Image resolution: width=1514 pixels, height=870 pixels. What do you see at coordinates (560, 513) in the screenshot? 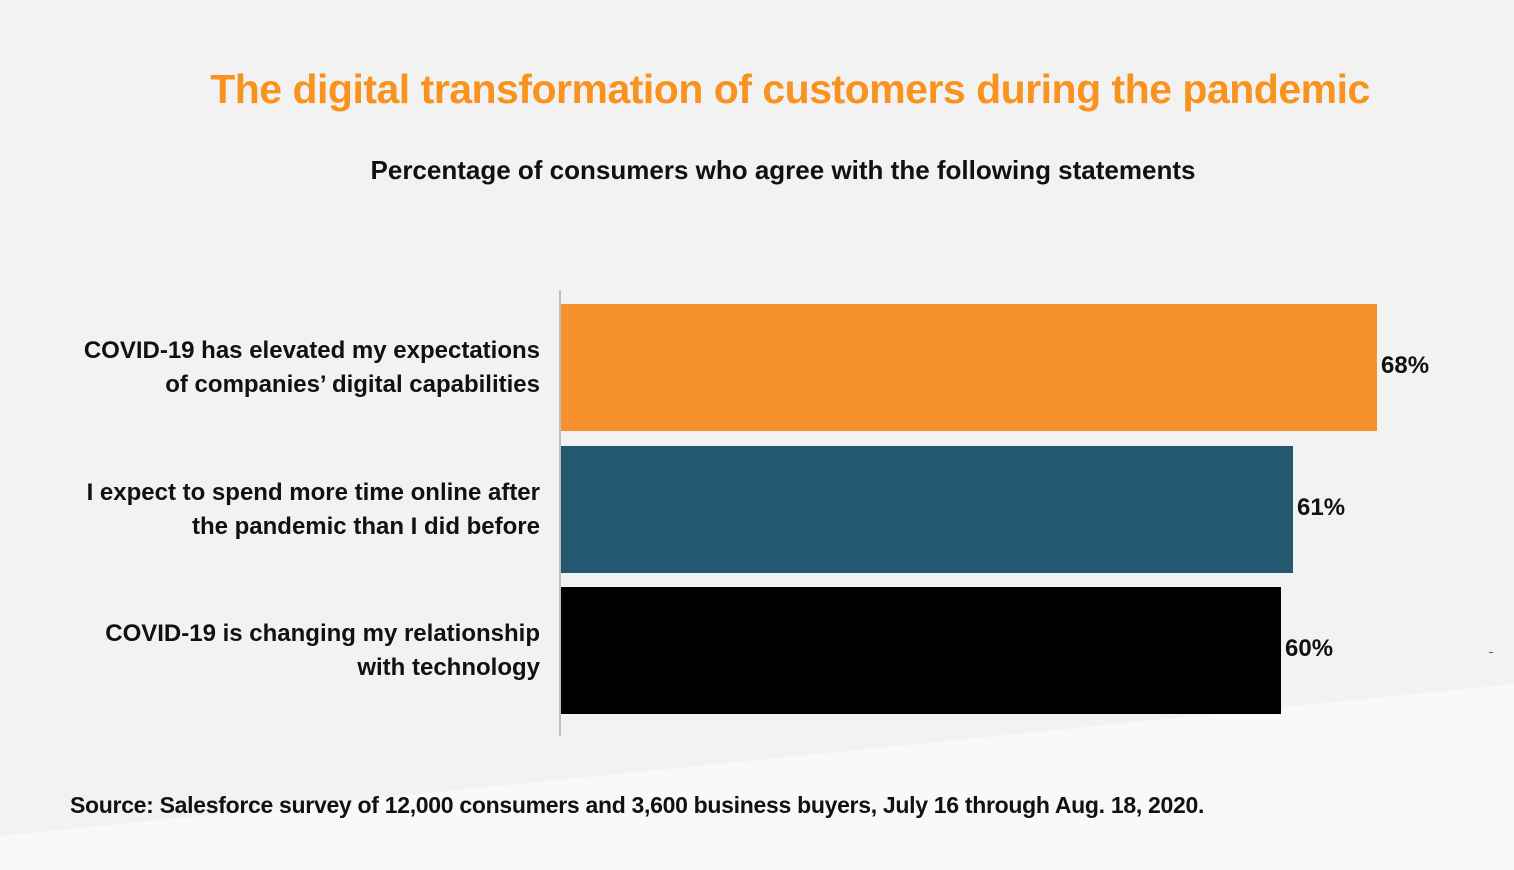
I see `y-axis-line` at bounding box center [560, 513].